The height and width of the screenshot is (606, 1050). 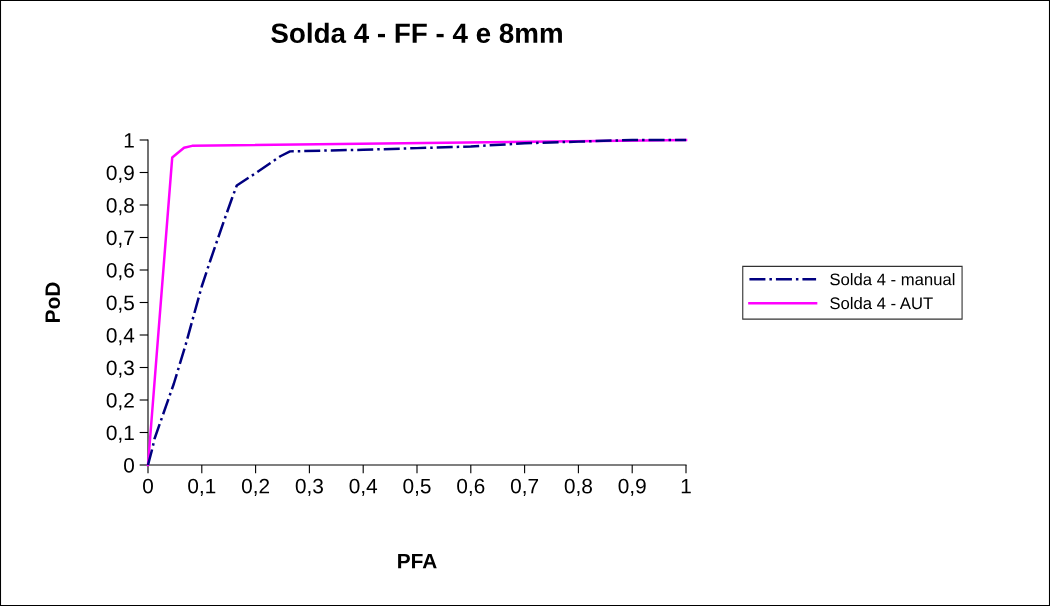 What do you see at coordinates (120, 434) in the screenshot?
I see `y-tick-label: 0,1` at bounding box center [120, 434].